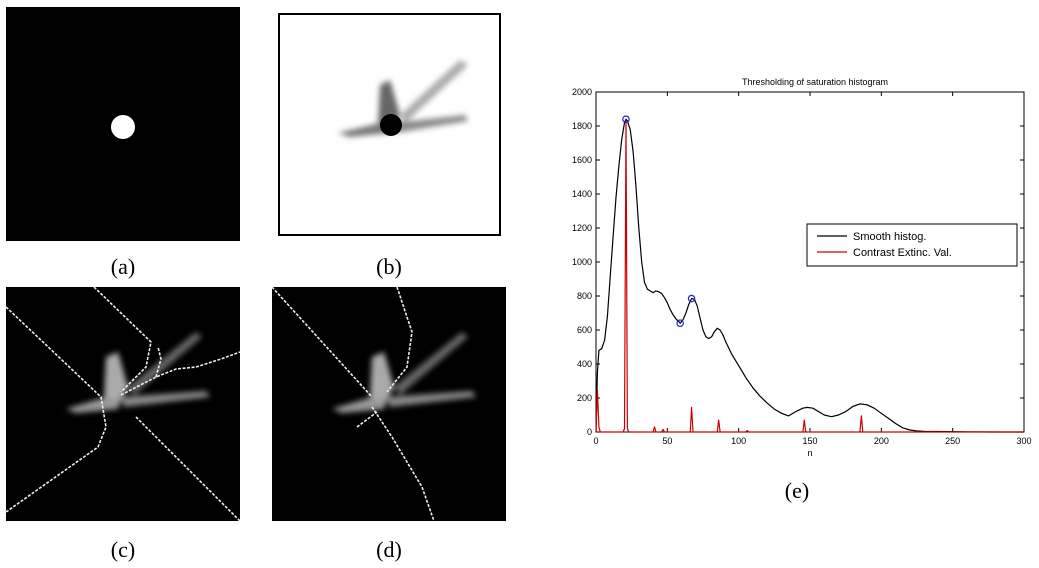  I want to click on chart-title: Thresholding of saturation histogram, so click(815, 82).